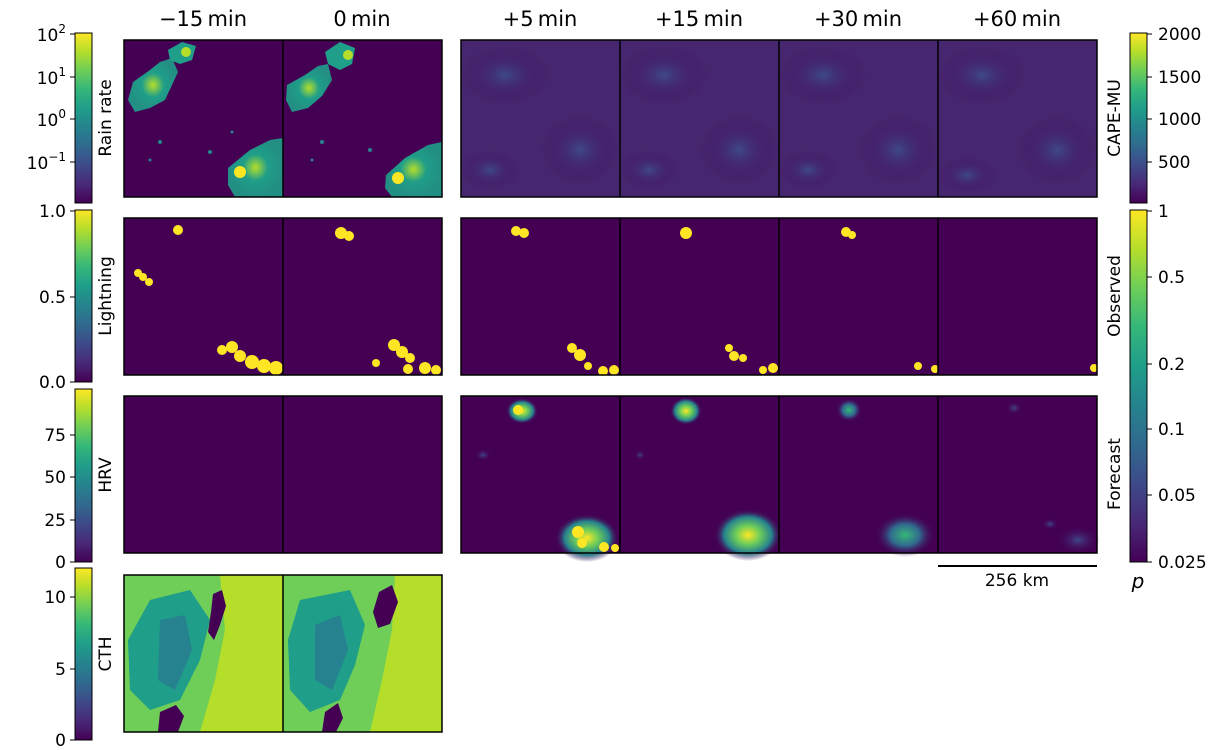 The image size is (1232, 750). What do you see at coordinates (858, 476) in the screenshot?
I see `panel-forecast-plus30` at bounding box center [858, 476].